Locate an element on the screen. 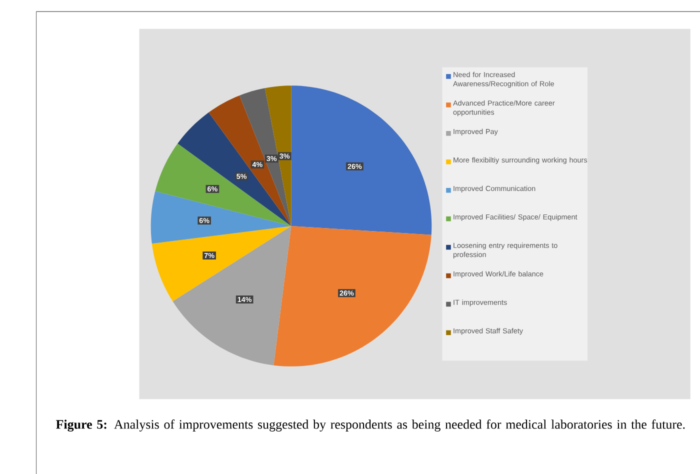 Image resolution: width=700 pixels, height=474 pixels. text: Figure 5: Analysis of improvements suggested by respondents as being needed for medical laboratories in the future. is located at coordinates (370, 425).